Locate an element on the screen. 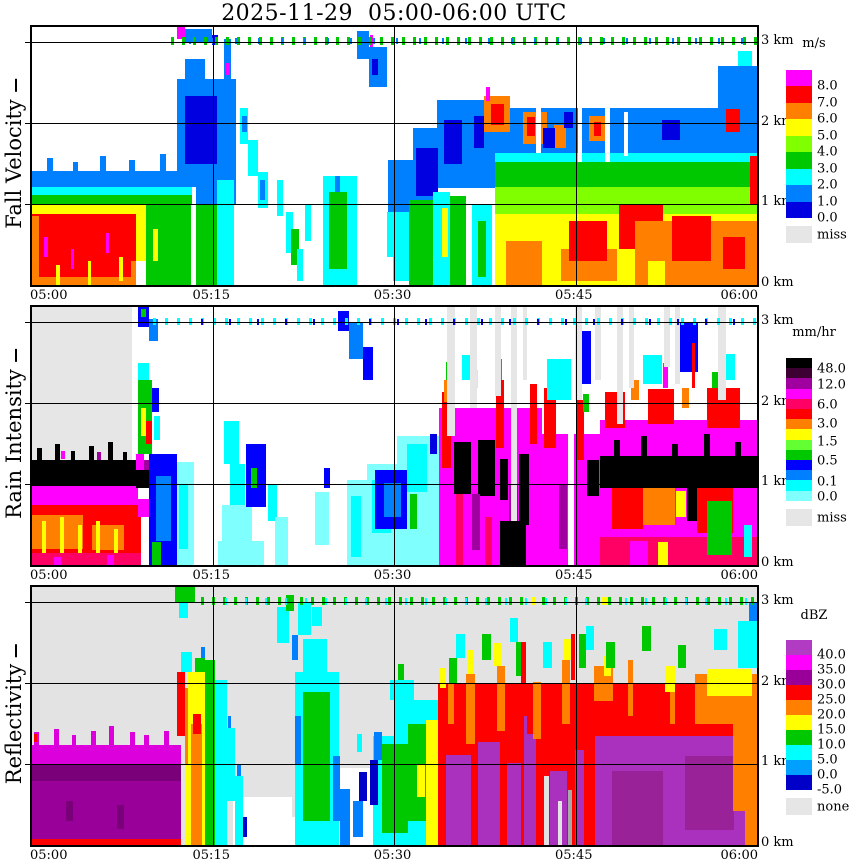 Image resolution: width=850 pixels, height=868 pixels. legend-color-bar is located at coordinates (799, 715).